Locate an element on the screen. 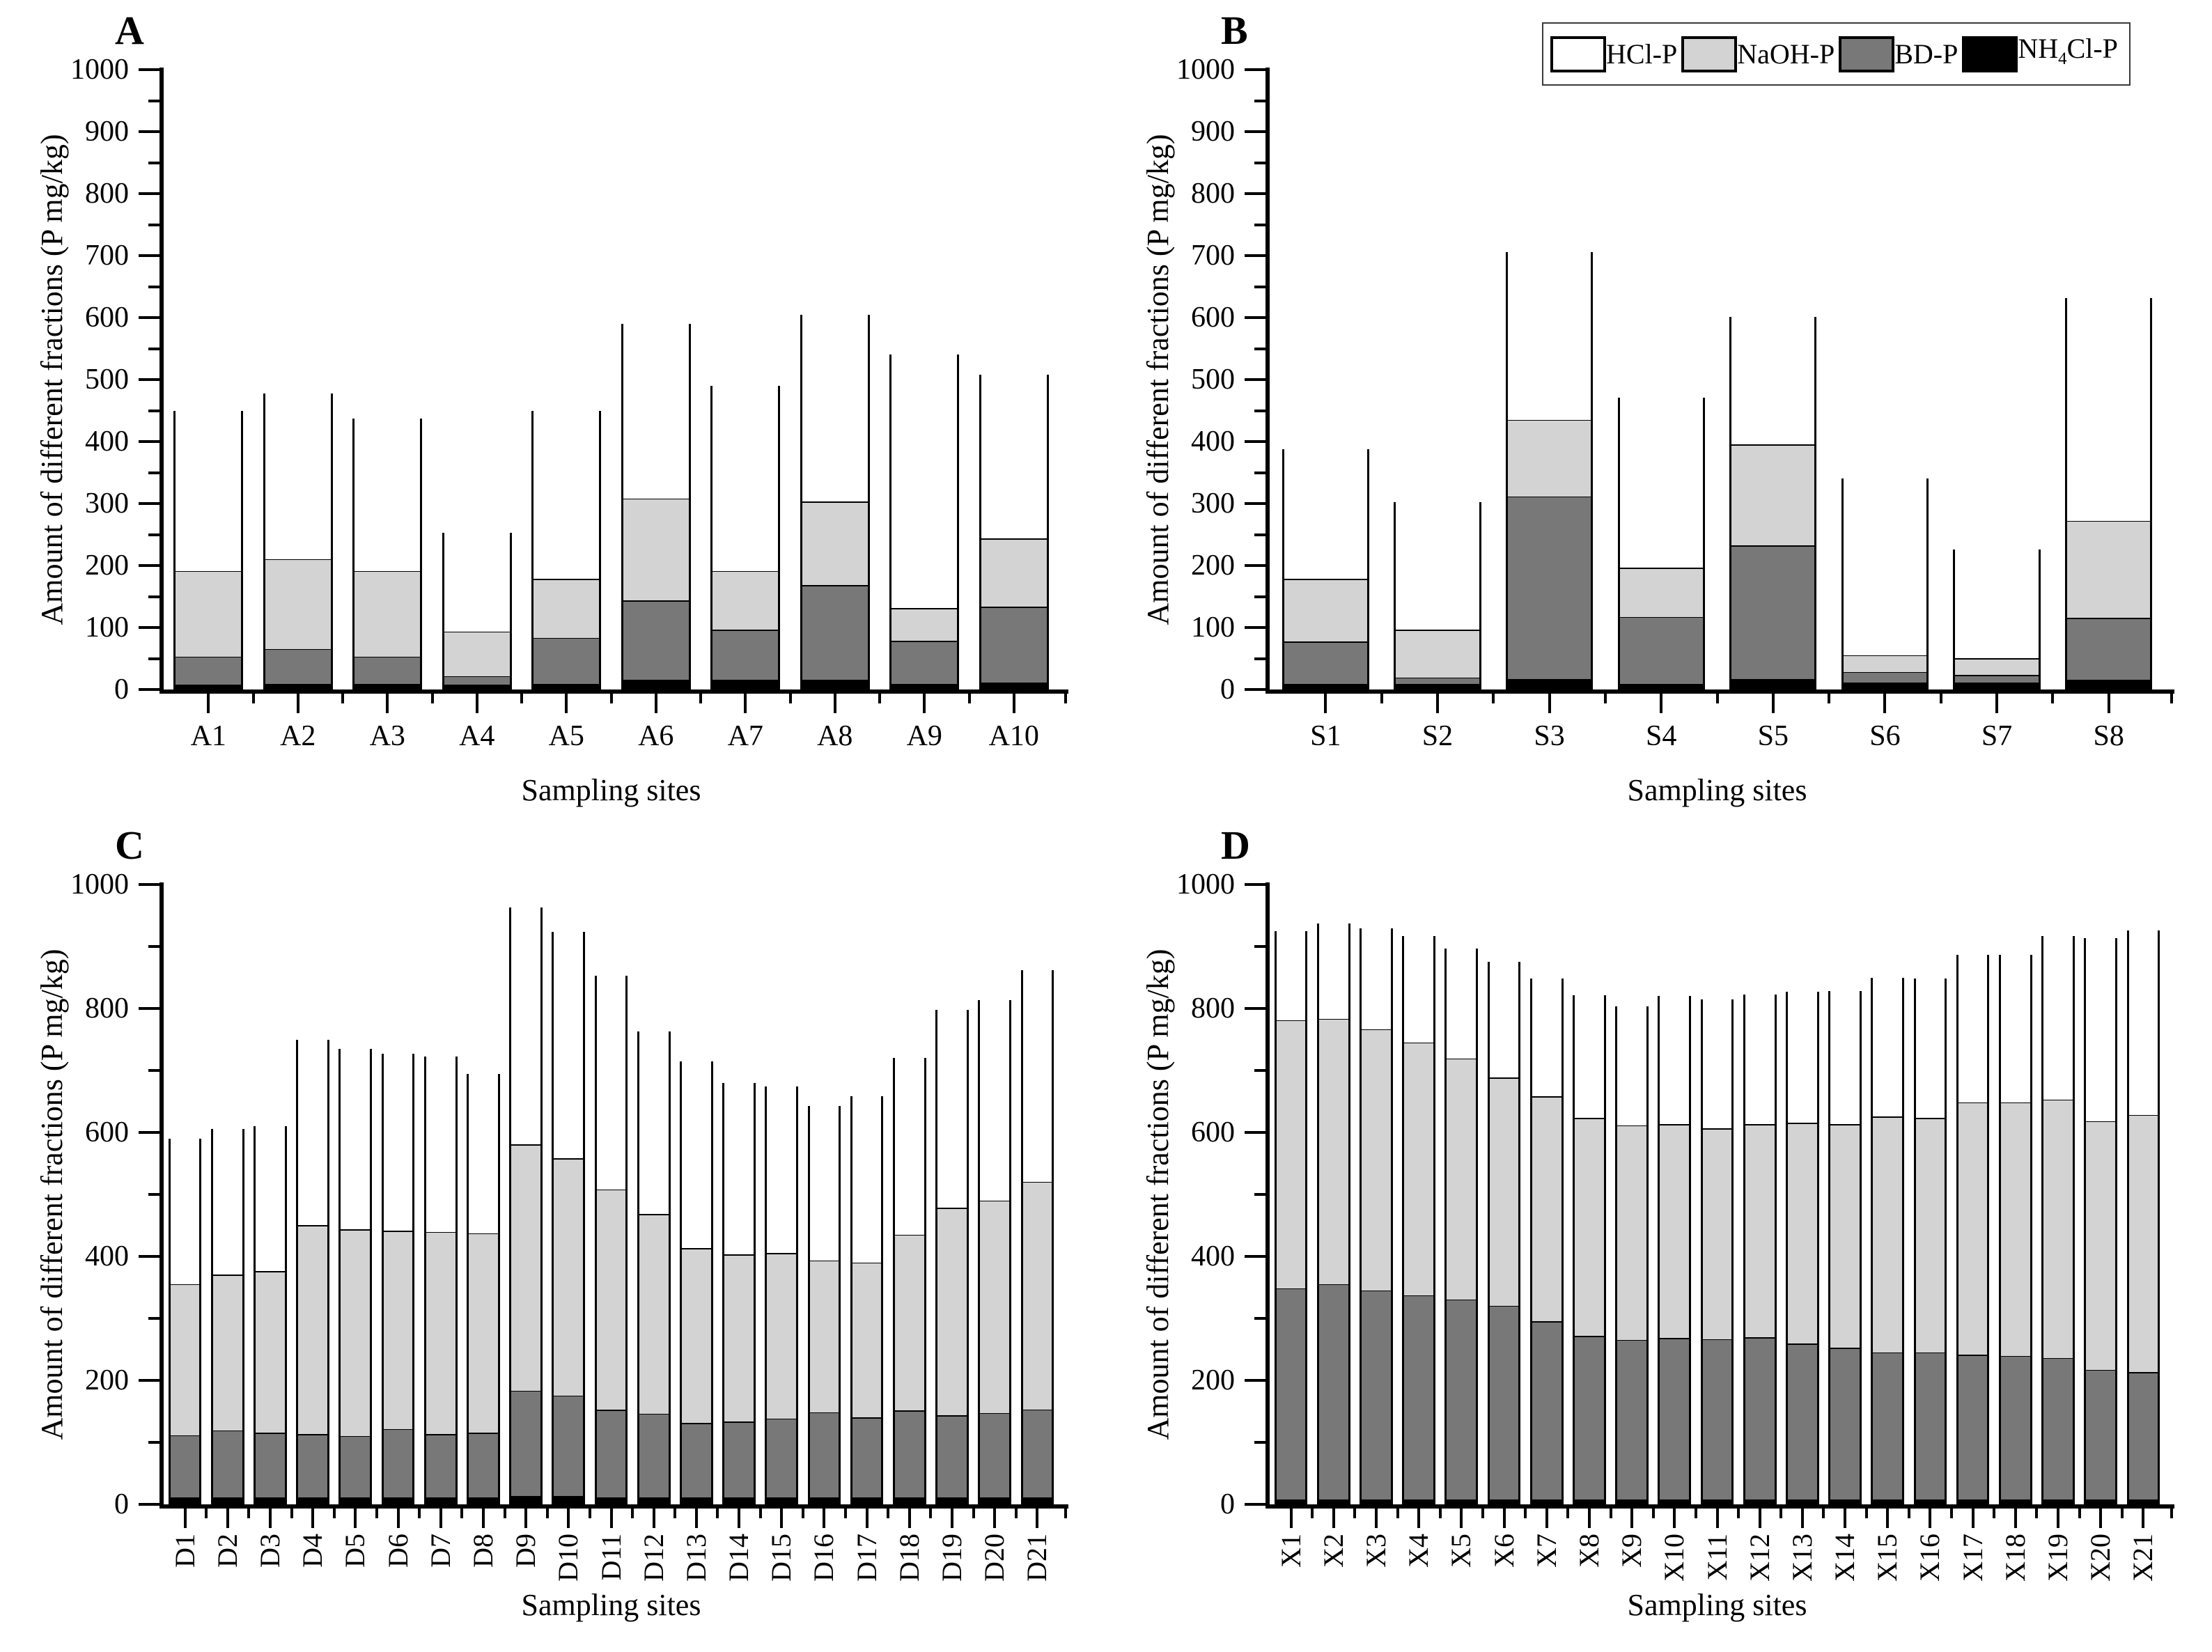  bar-D2 is located at coordinates (227, 1315).